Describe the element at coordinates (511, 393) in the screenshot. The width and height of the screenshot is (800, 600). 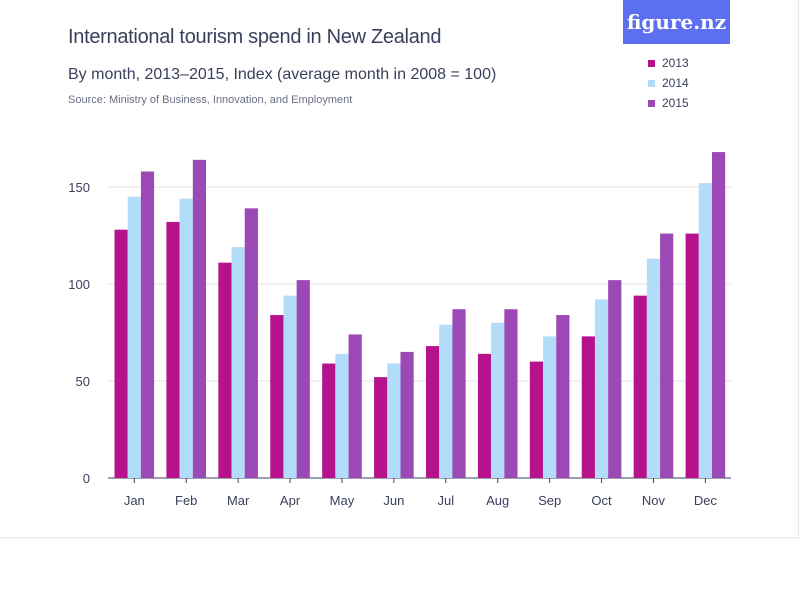
I see `bar-2015-aug` at that location.